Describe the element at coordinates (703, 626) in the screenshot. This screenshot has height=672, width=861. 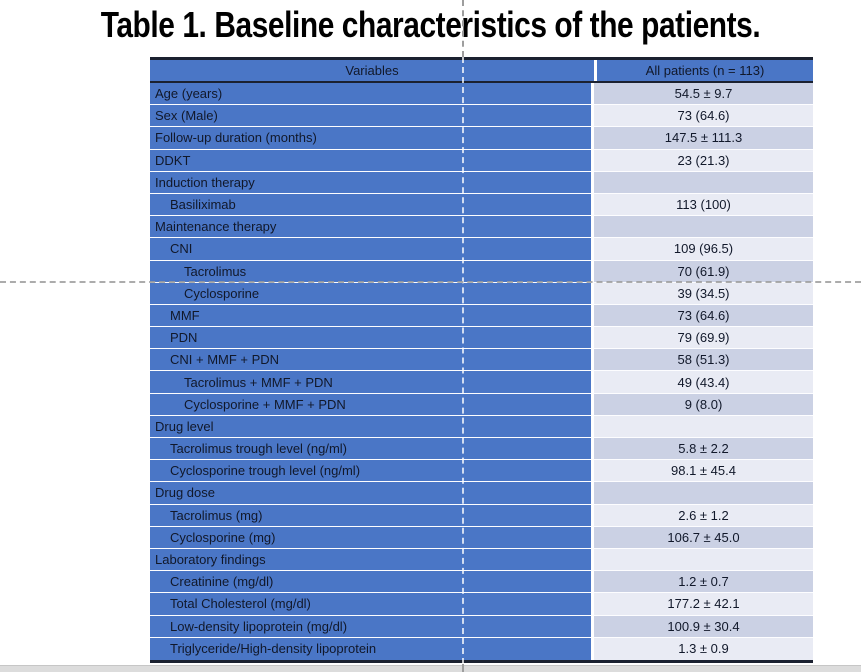
I see `value-cell: 100.9 ± 30.4` at that location.